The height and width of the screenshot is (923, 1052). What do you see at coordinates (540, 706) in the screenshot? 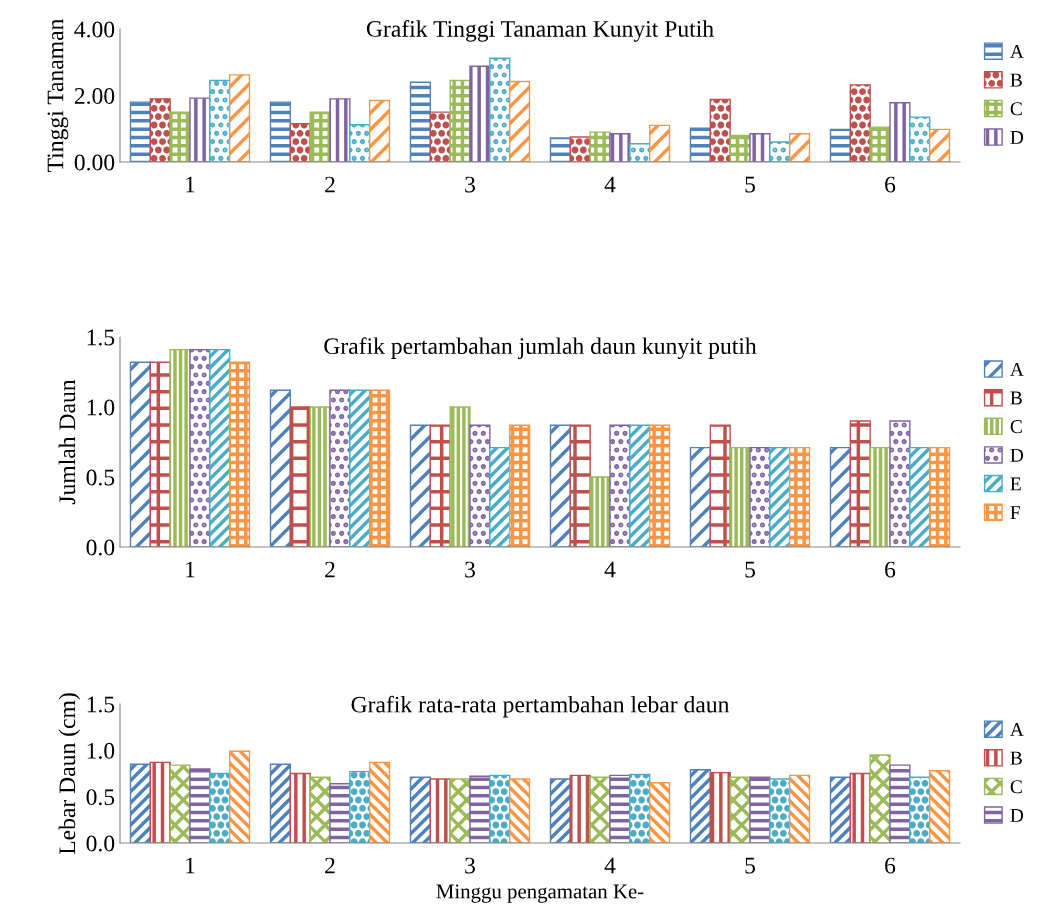
I see `chart-title: Grafik rata-rata pertambahan lebar daun` at bounding box center [540, 706].